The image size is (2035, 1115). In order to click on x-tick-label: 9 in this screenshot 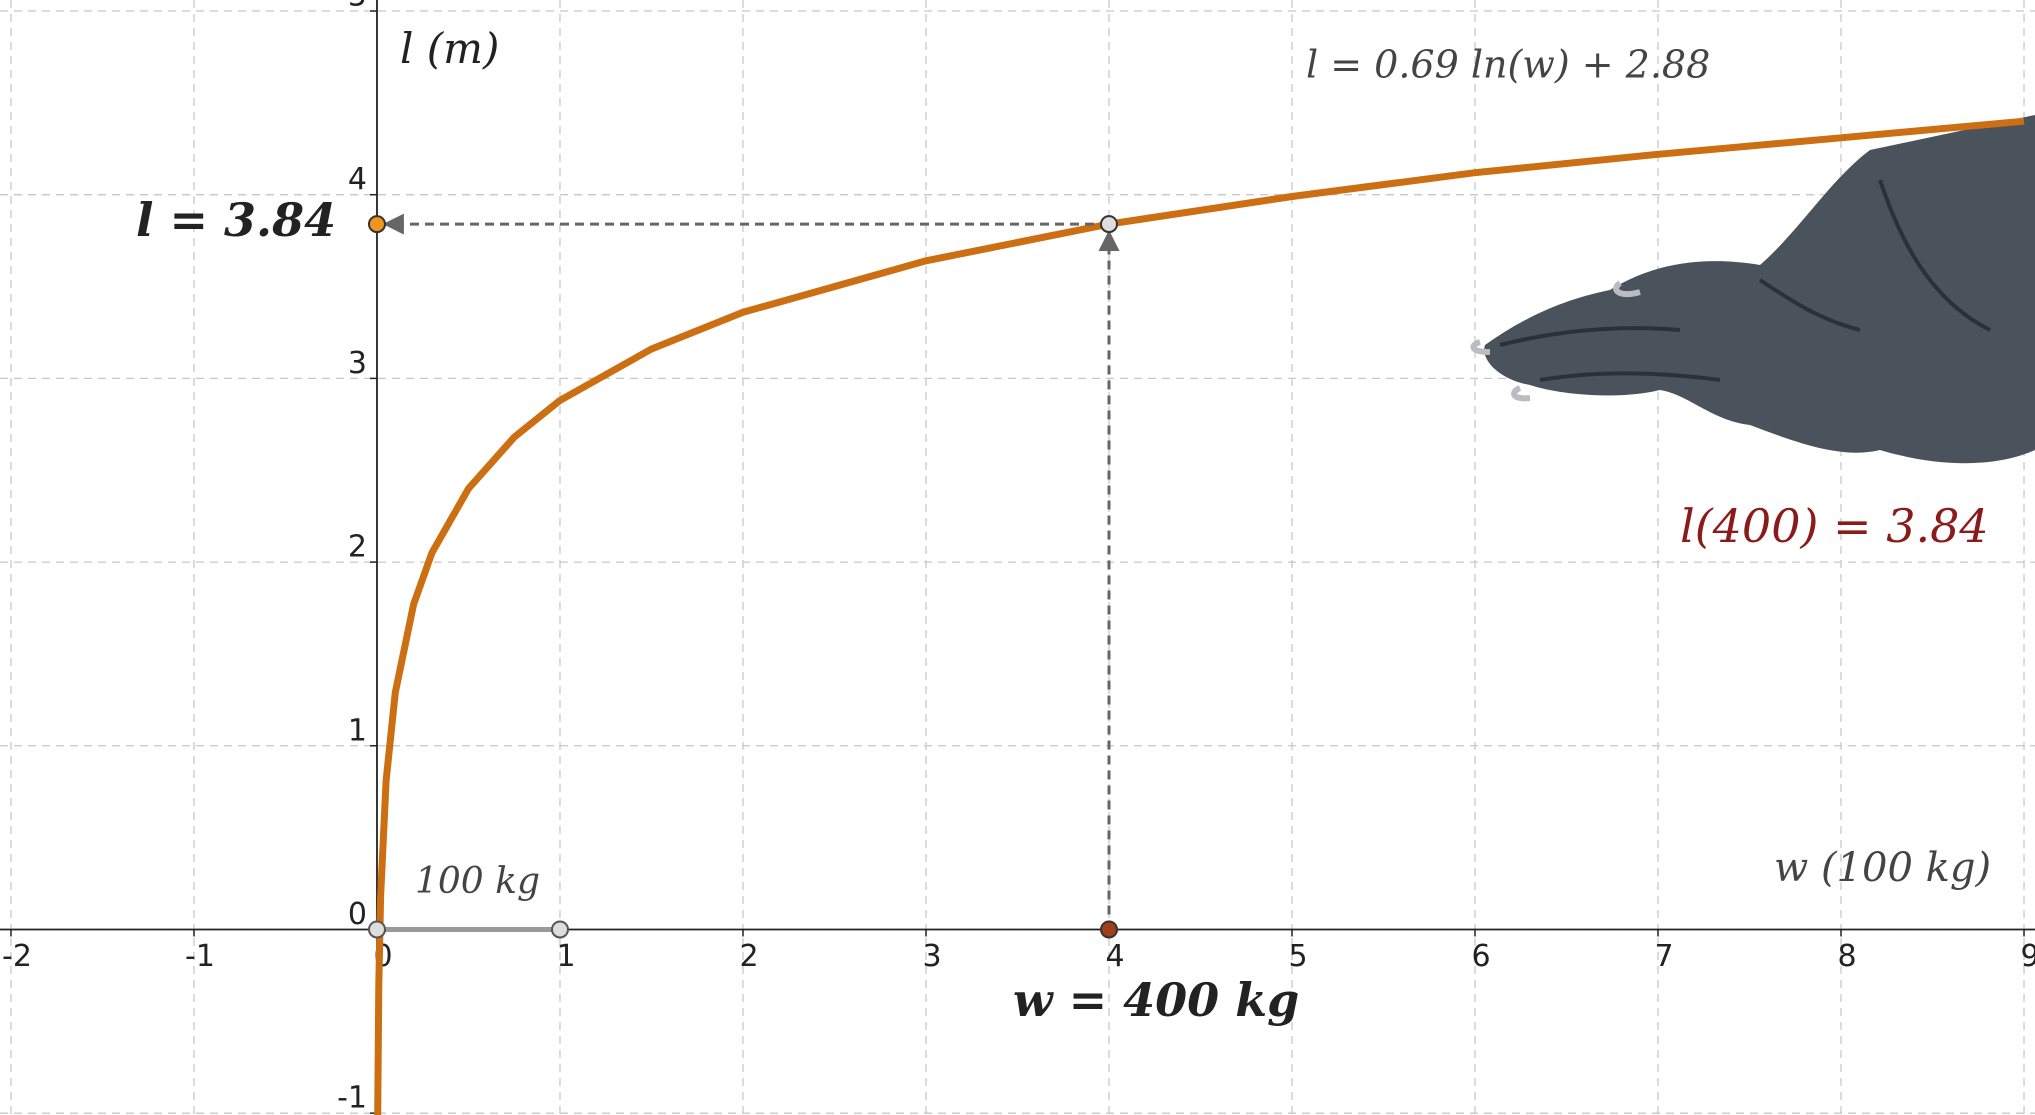, I will do `click(2027, 956)`.